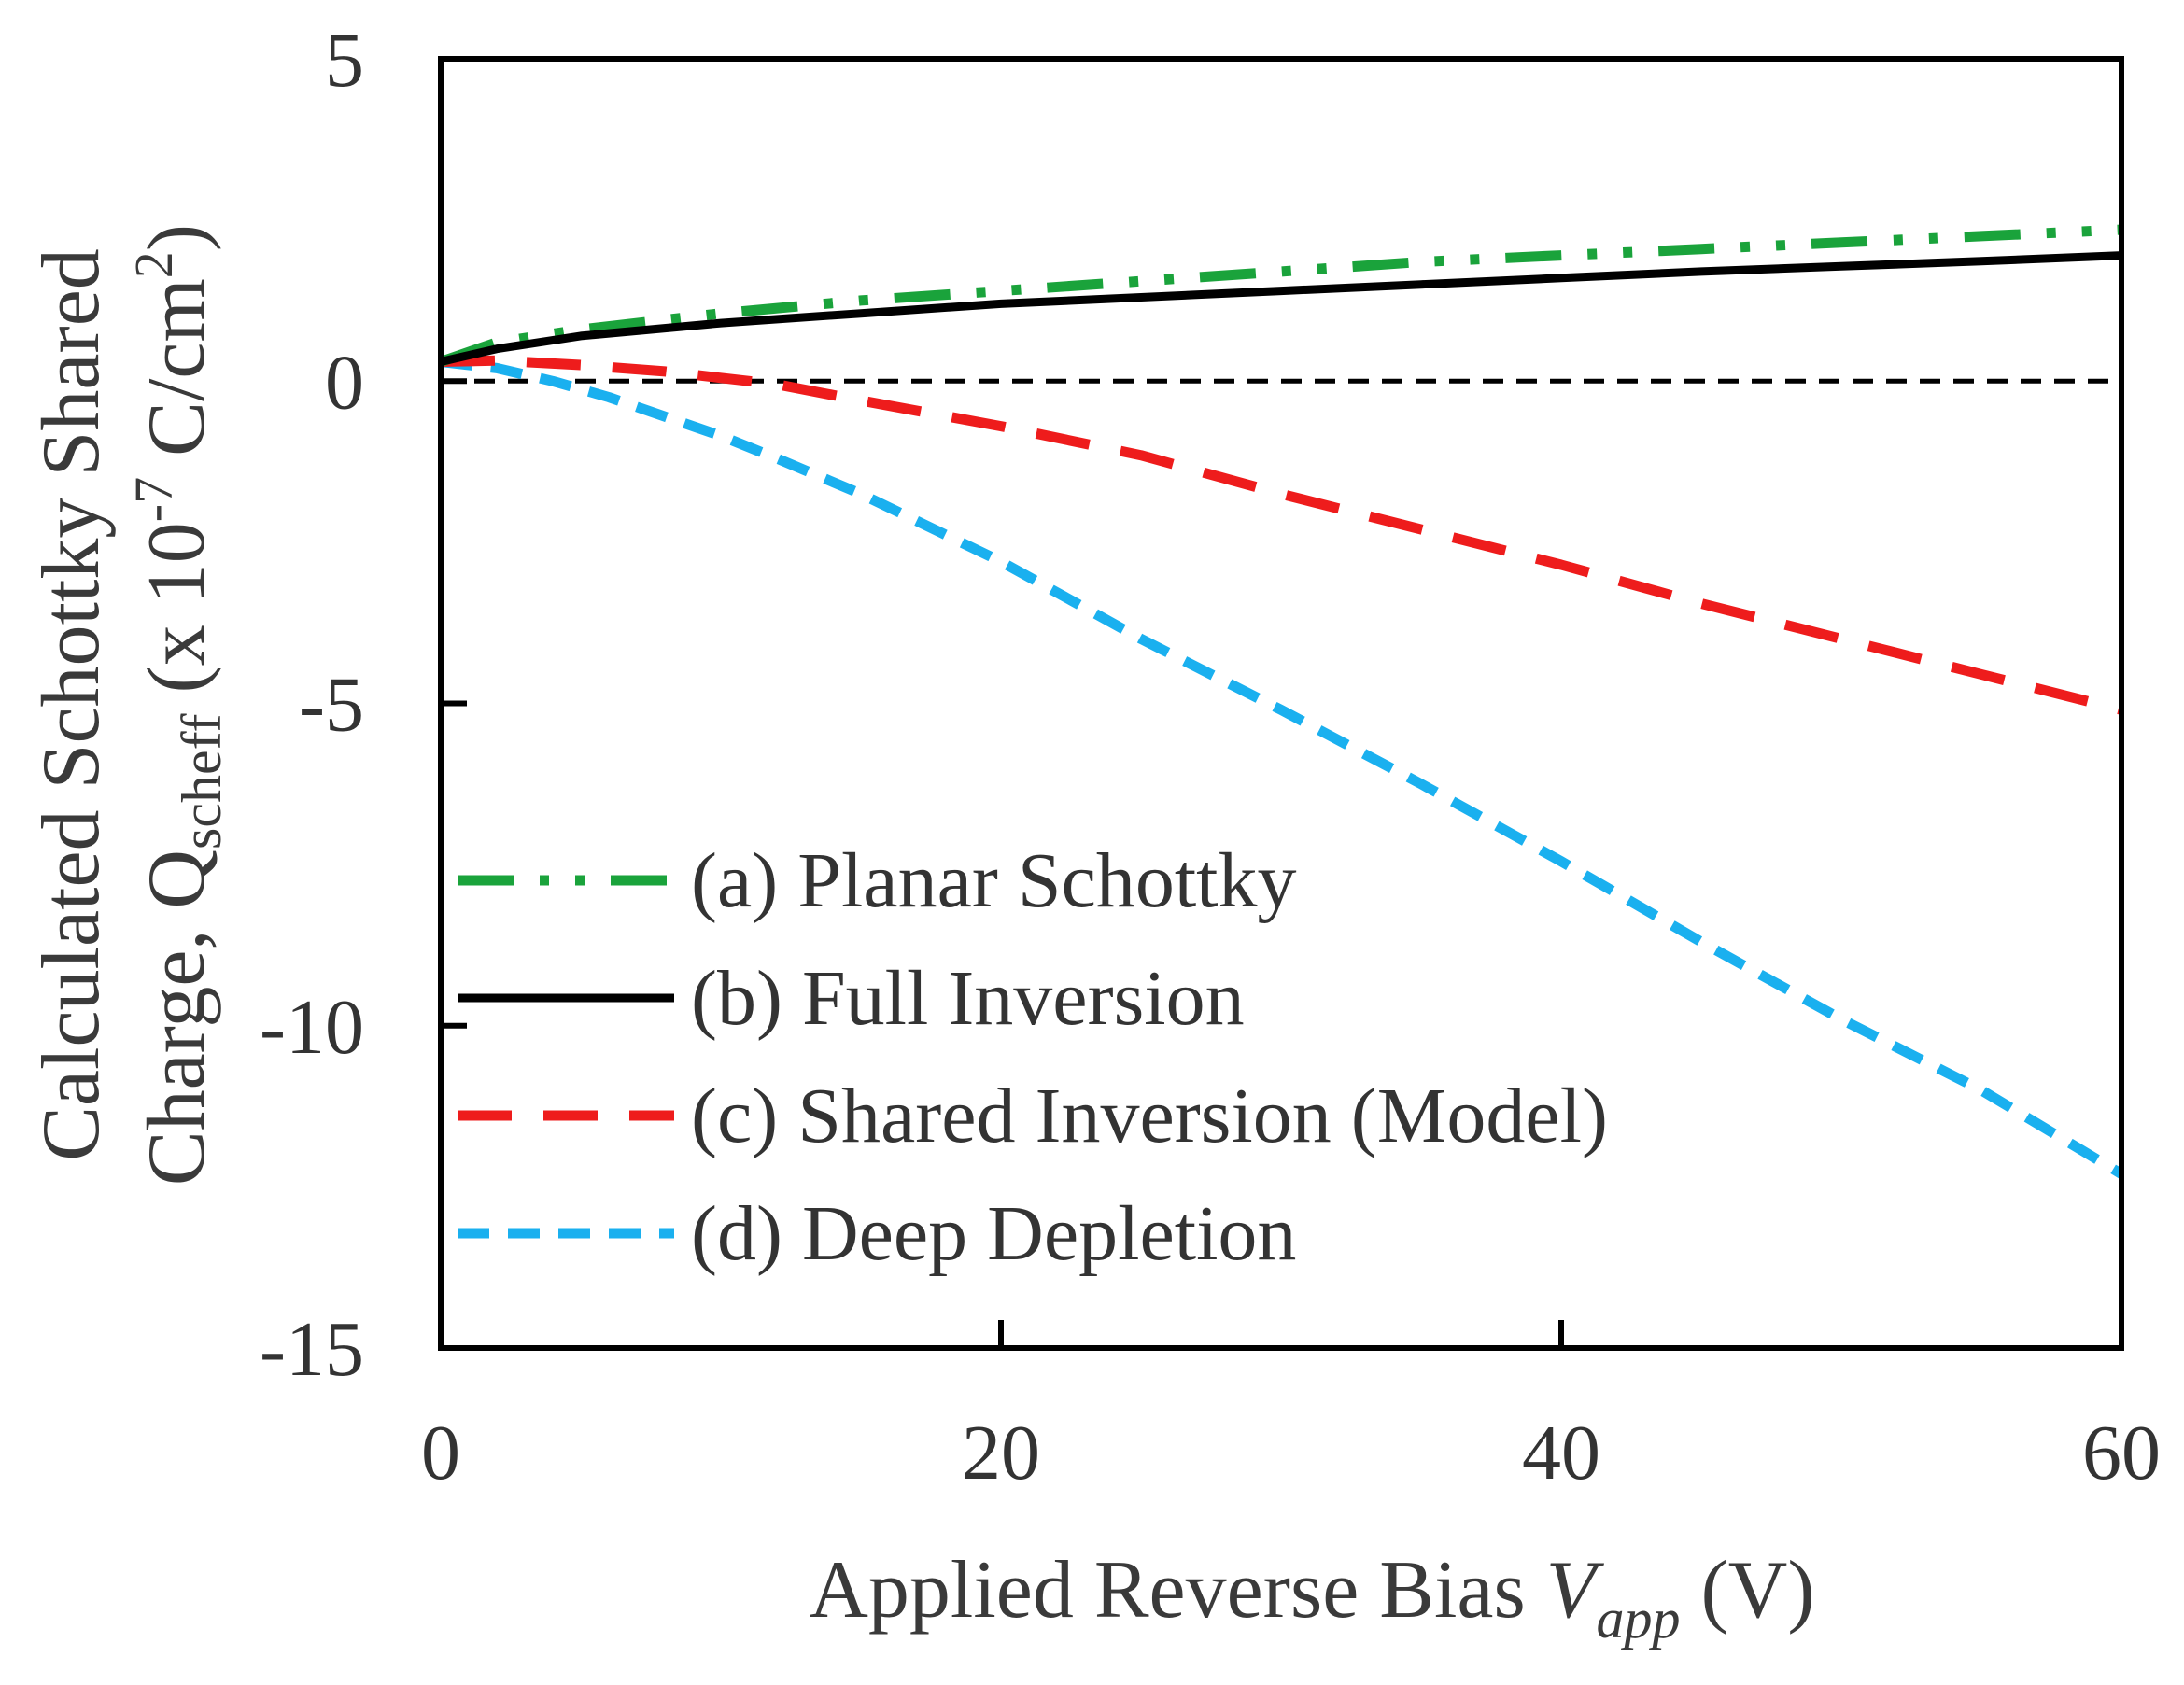 The height and width of the screenshot is (1685, 2184). I want to click on y-tick-label: -5, so click(331, 705).